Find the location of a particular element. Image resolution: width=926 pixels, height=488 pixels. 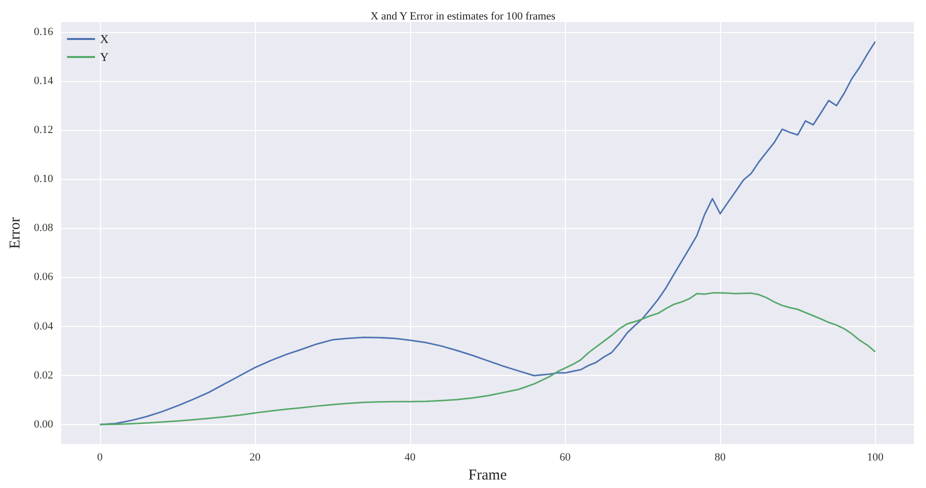

y-tick-label: 0.16 is located at coordinates (44, 32).